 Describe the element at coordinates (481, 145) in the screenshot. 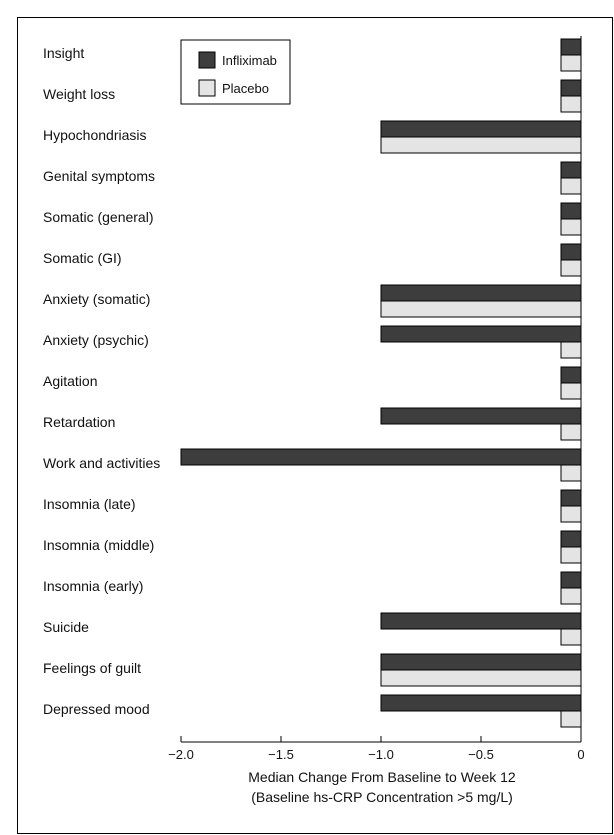

I see `bar-placebo-hypochondriasis` at that location.